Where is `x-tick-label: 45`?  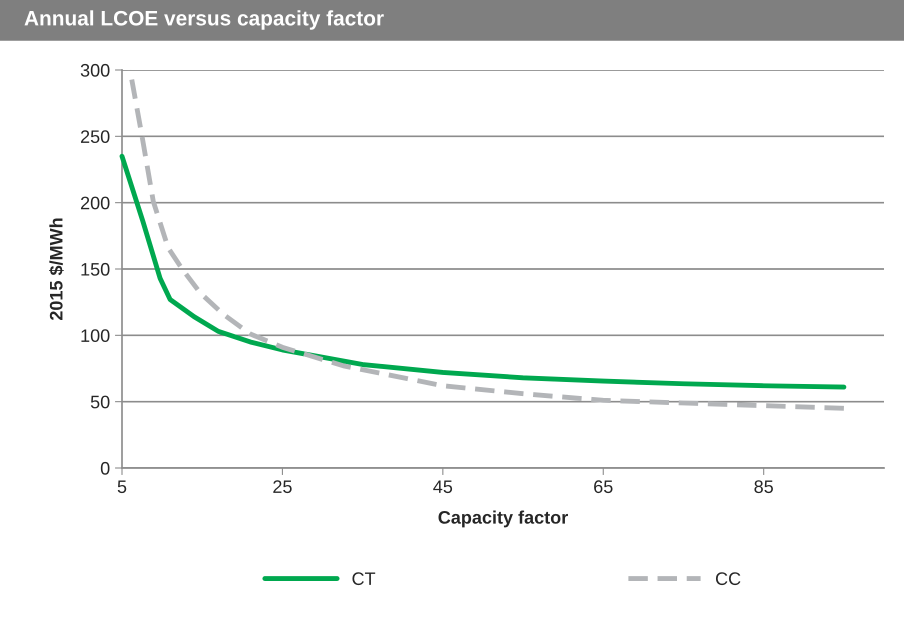 x-tick-label: 45 is located at coordinates (442, 487).